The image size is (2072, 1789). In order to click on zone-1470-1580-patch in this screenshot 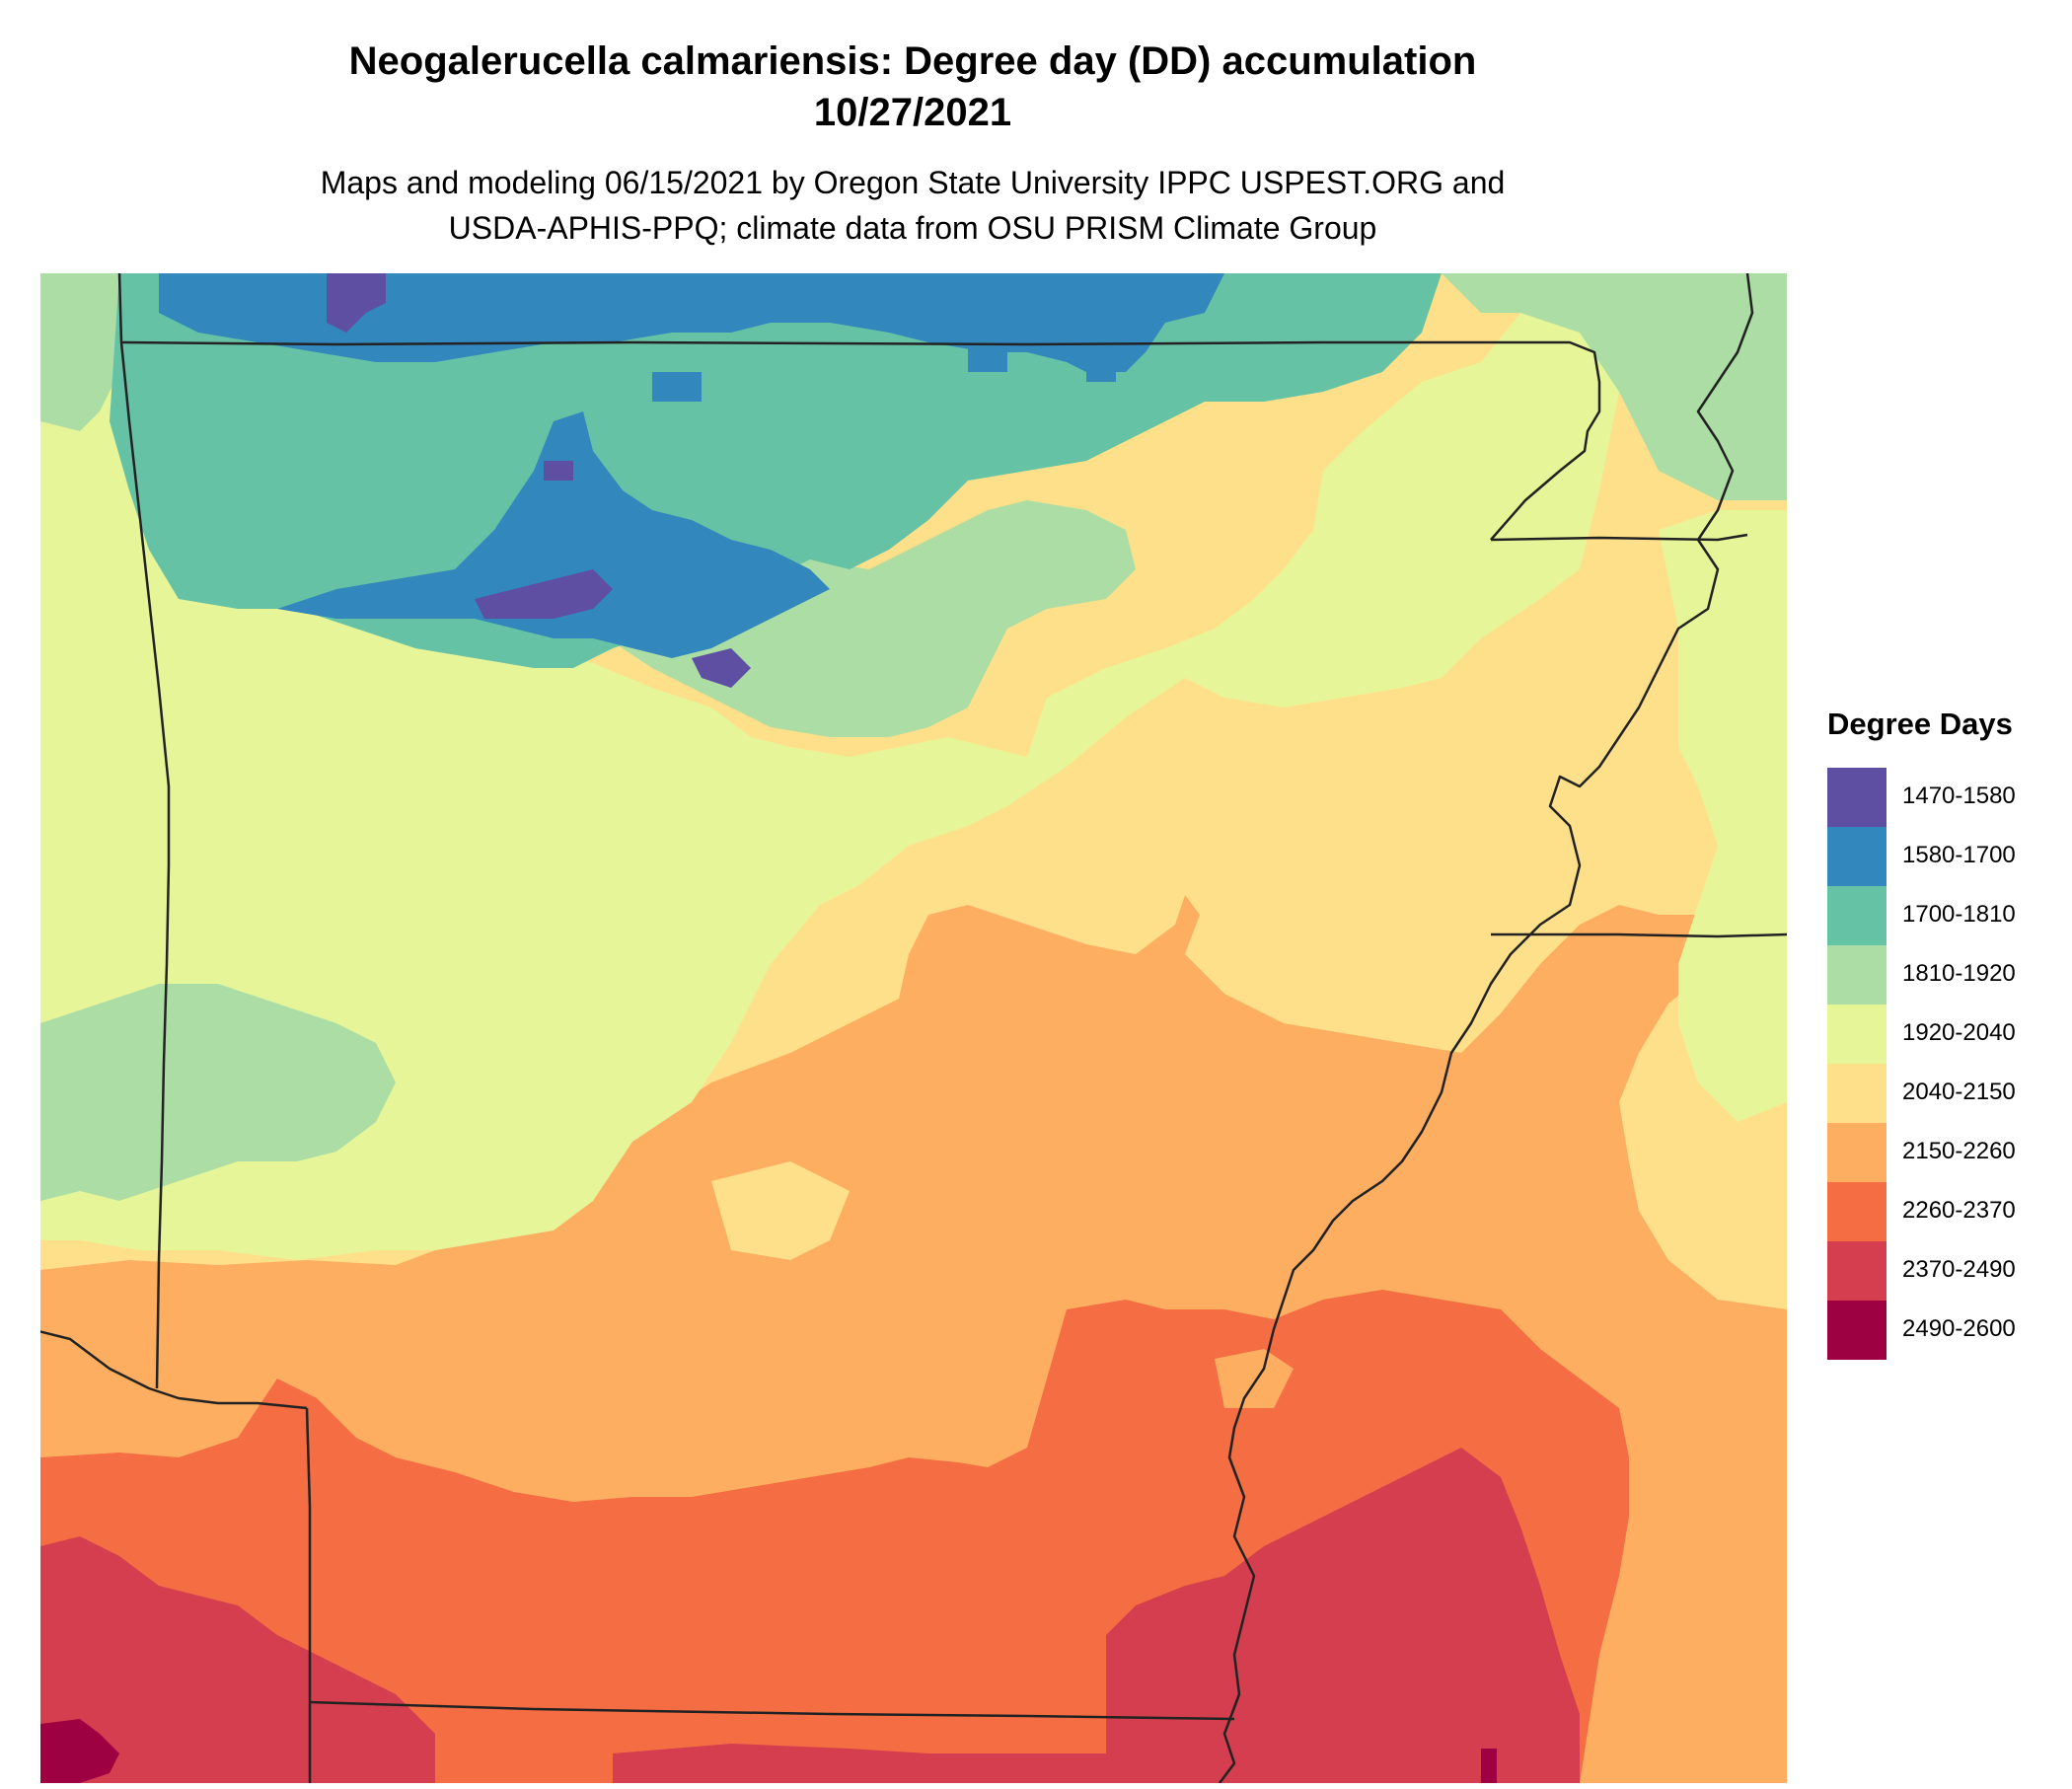, I will do `click(558, 471)`.